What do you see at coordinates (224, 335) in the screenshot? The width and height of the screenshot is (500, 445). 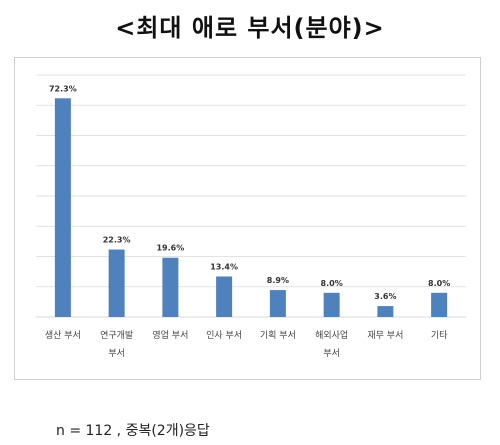 I see `category-label: 인사 부서` at bounding box center [224, 335].